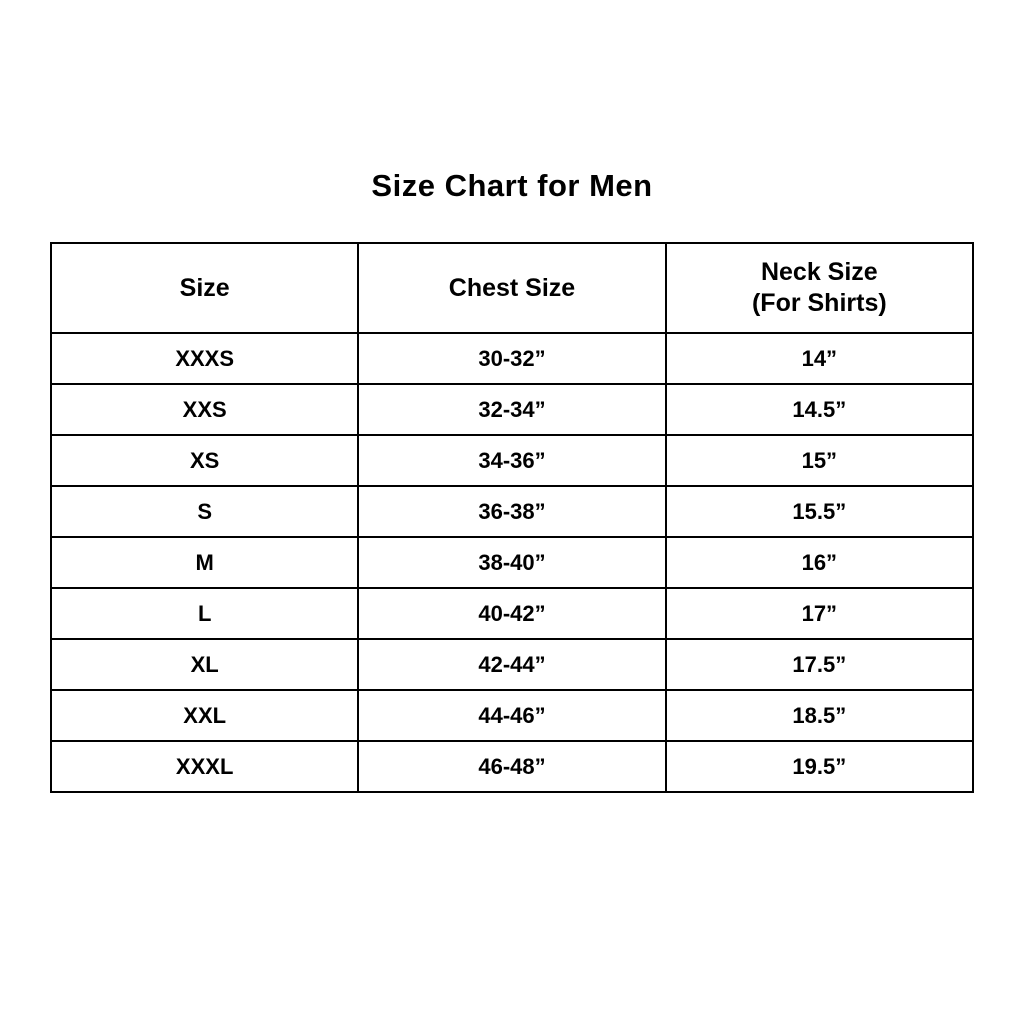 This screenshot has width=1024, height=1024. I want to click on header-neck-size: Neck Size (For Shirts), so click(819, 288).